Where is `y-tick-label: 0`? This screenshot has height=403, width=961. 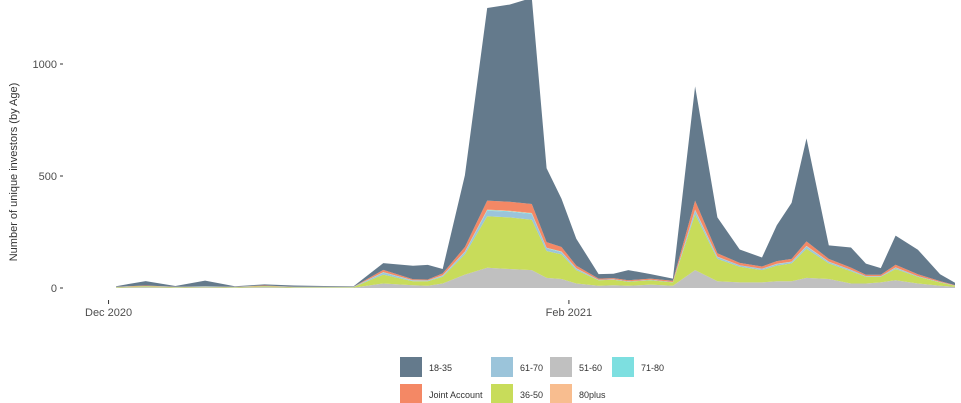
y-tick-label: 0 is located at coordinates (54, 289).